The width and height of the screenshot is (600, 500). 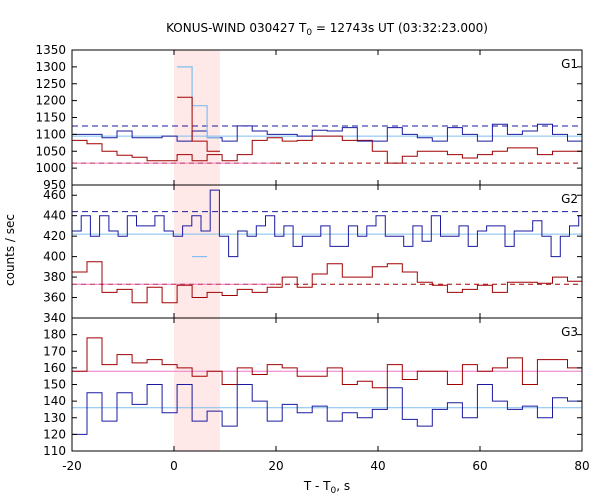 I want to click on panel-1-red-series, so click(x=327, y=149).